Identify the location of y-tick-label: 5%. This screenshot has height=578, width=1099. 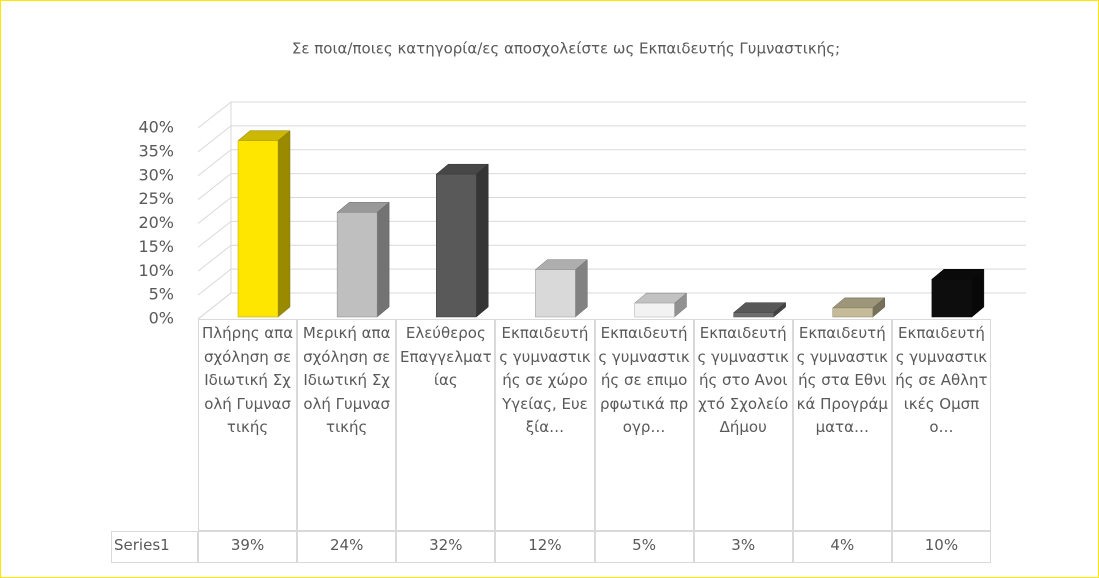
(161, 294).